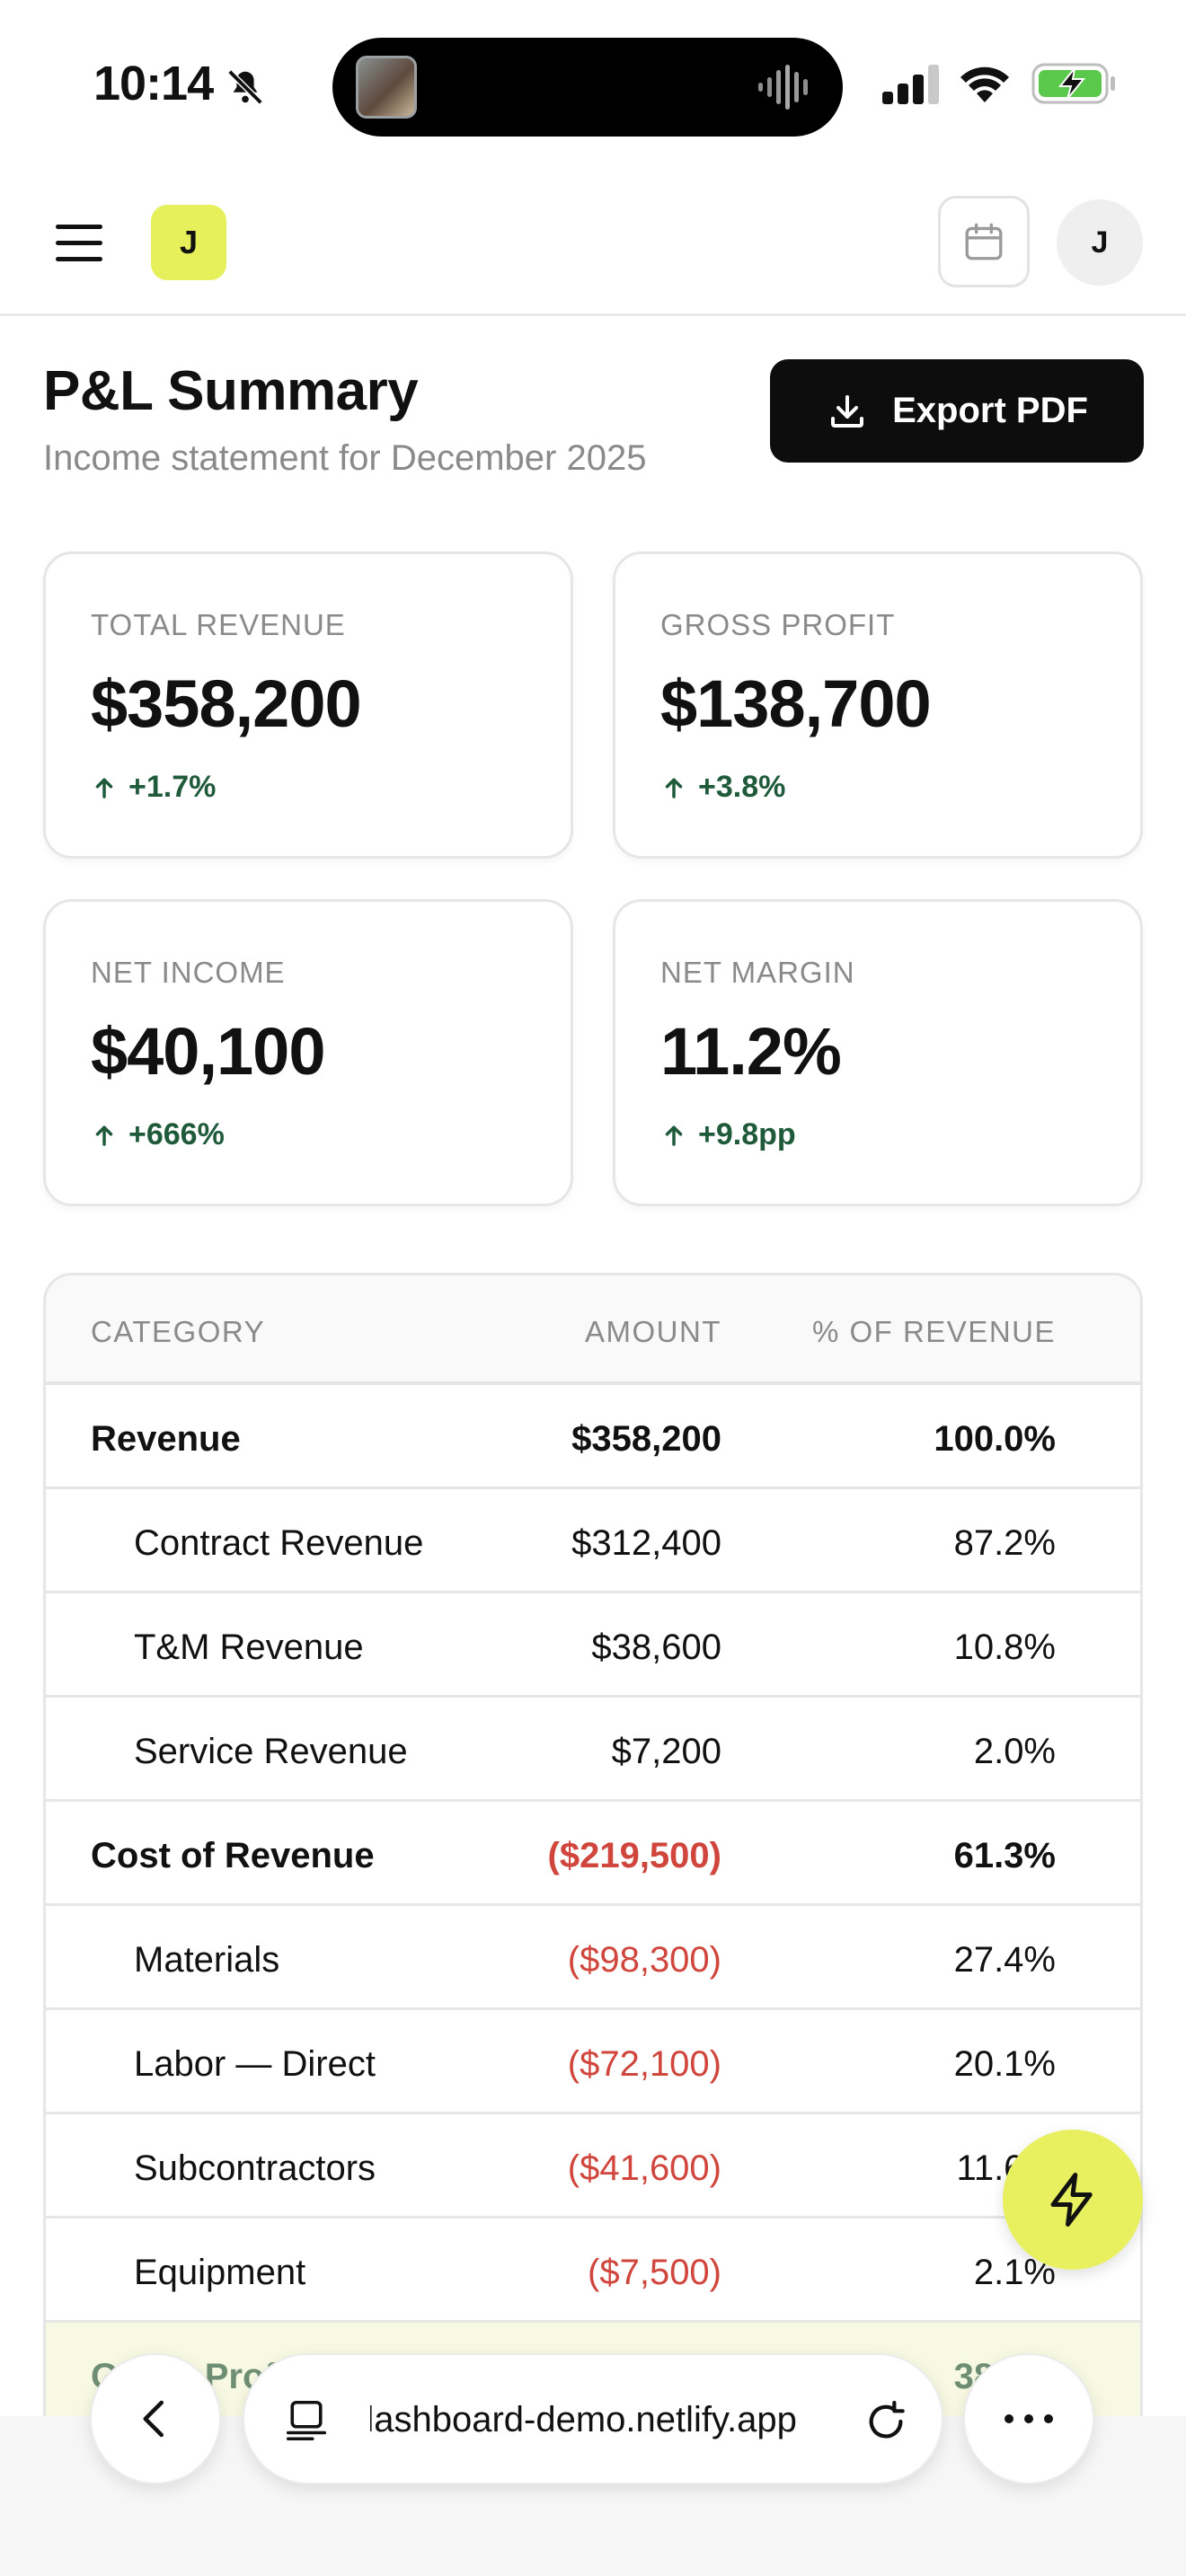 The image size is (1186, 2576). Describe the element at coordinates (1014, 1751) in the screenshot. I see `row-pct: 2.0%` at that location.